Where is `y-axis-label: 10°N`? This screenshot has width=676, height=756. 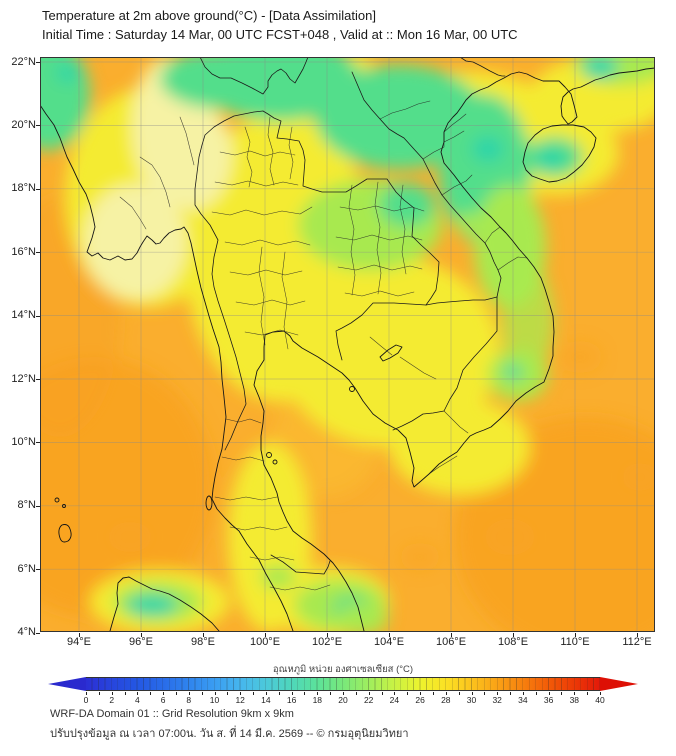 y-axis-label: 10°N is located at coordinates (23, 441).